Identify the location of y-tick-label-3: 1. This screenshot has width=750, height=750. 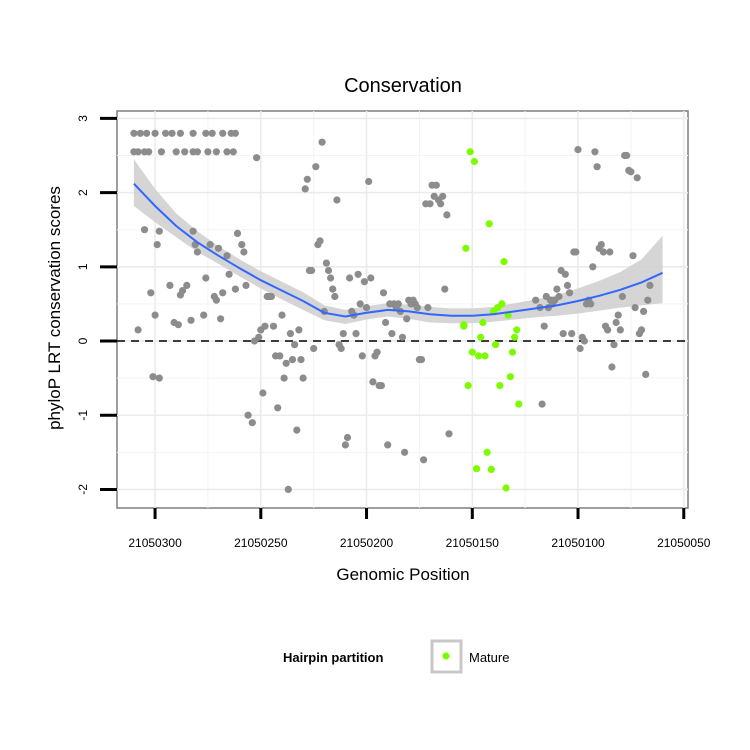
(83, 266).